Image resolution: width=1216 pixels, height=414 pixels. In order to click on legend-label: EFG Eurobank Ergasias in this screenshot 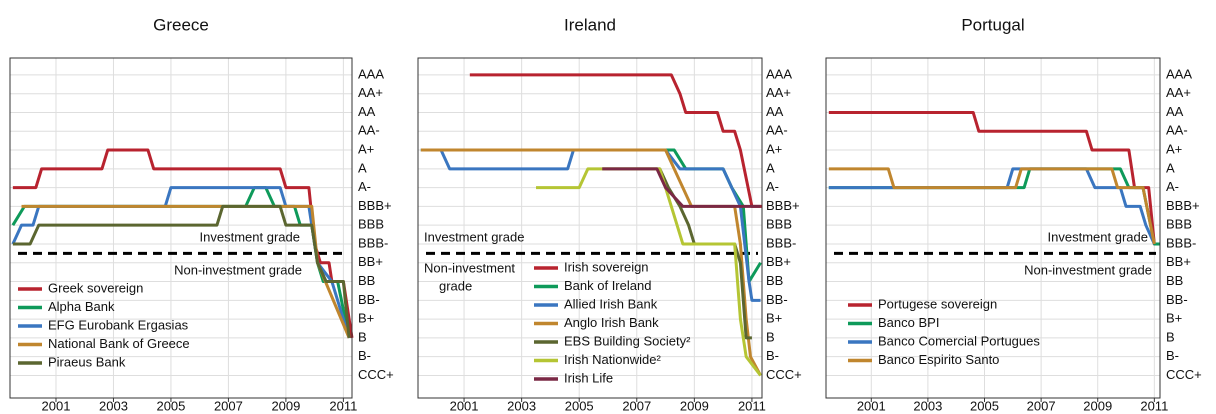, I will do `click(118, 324)`.